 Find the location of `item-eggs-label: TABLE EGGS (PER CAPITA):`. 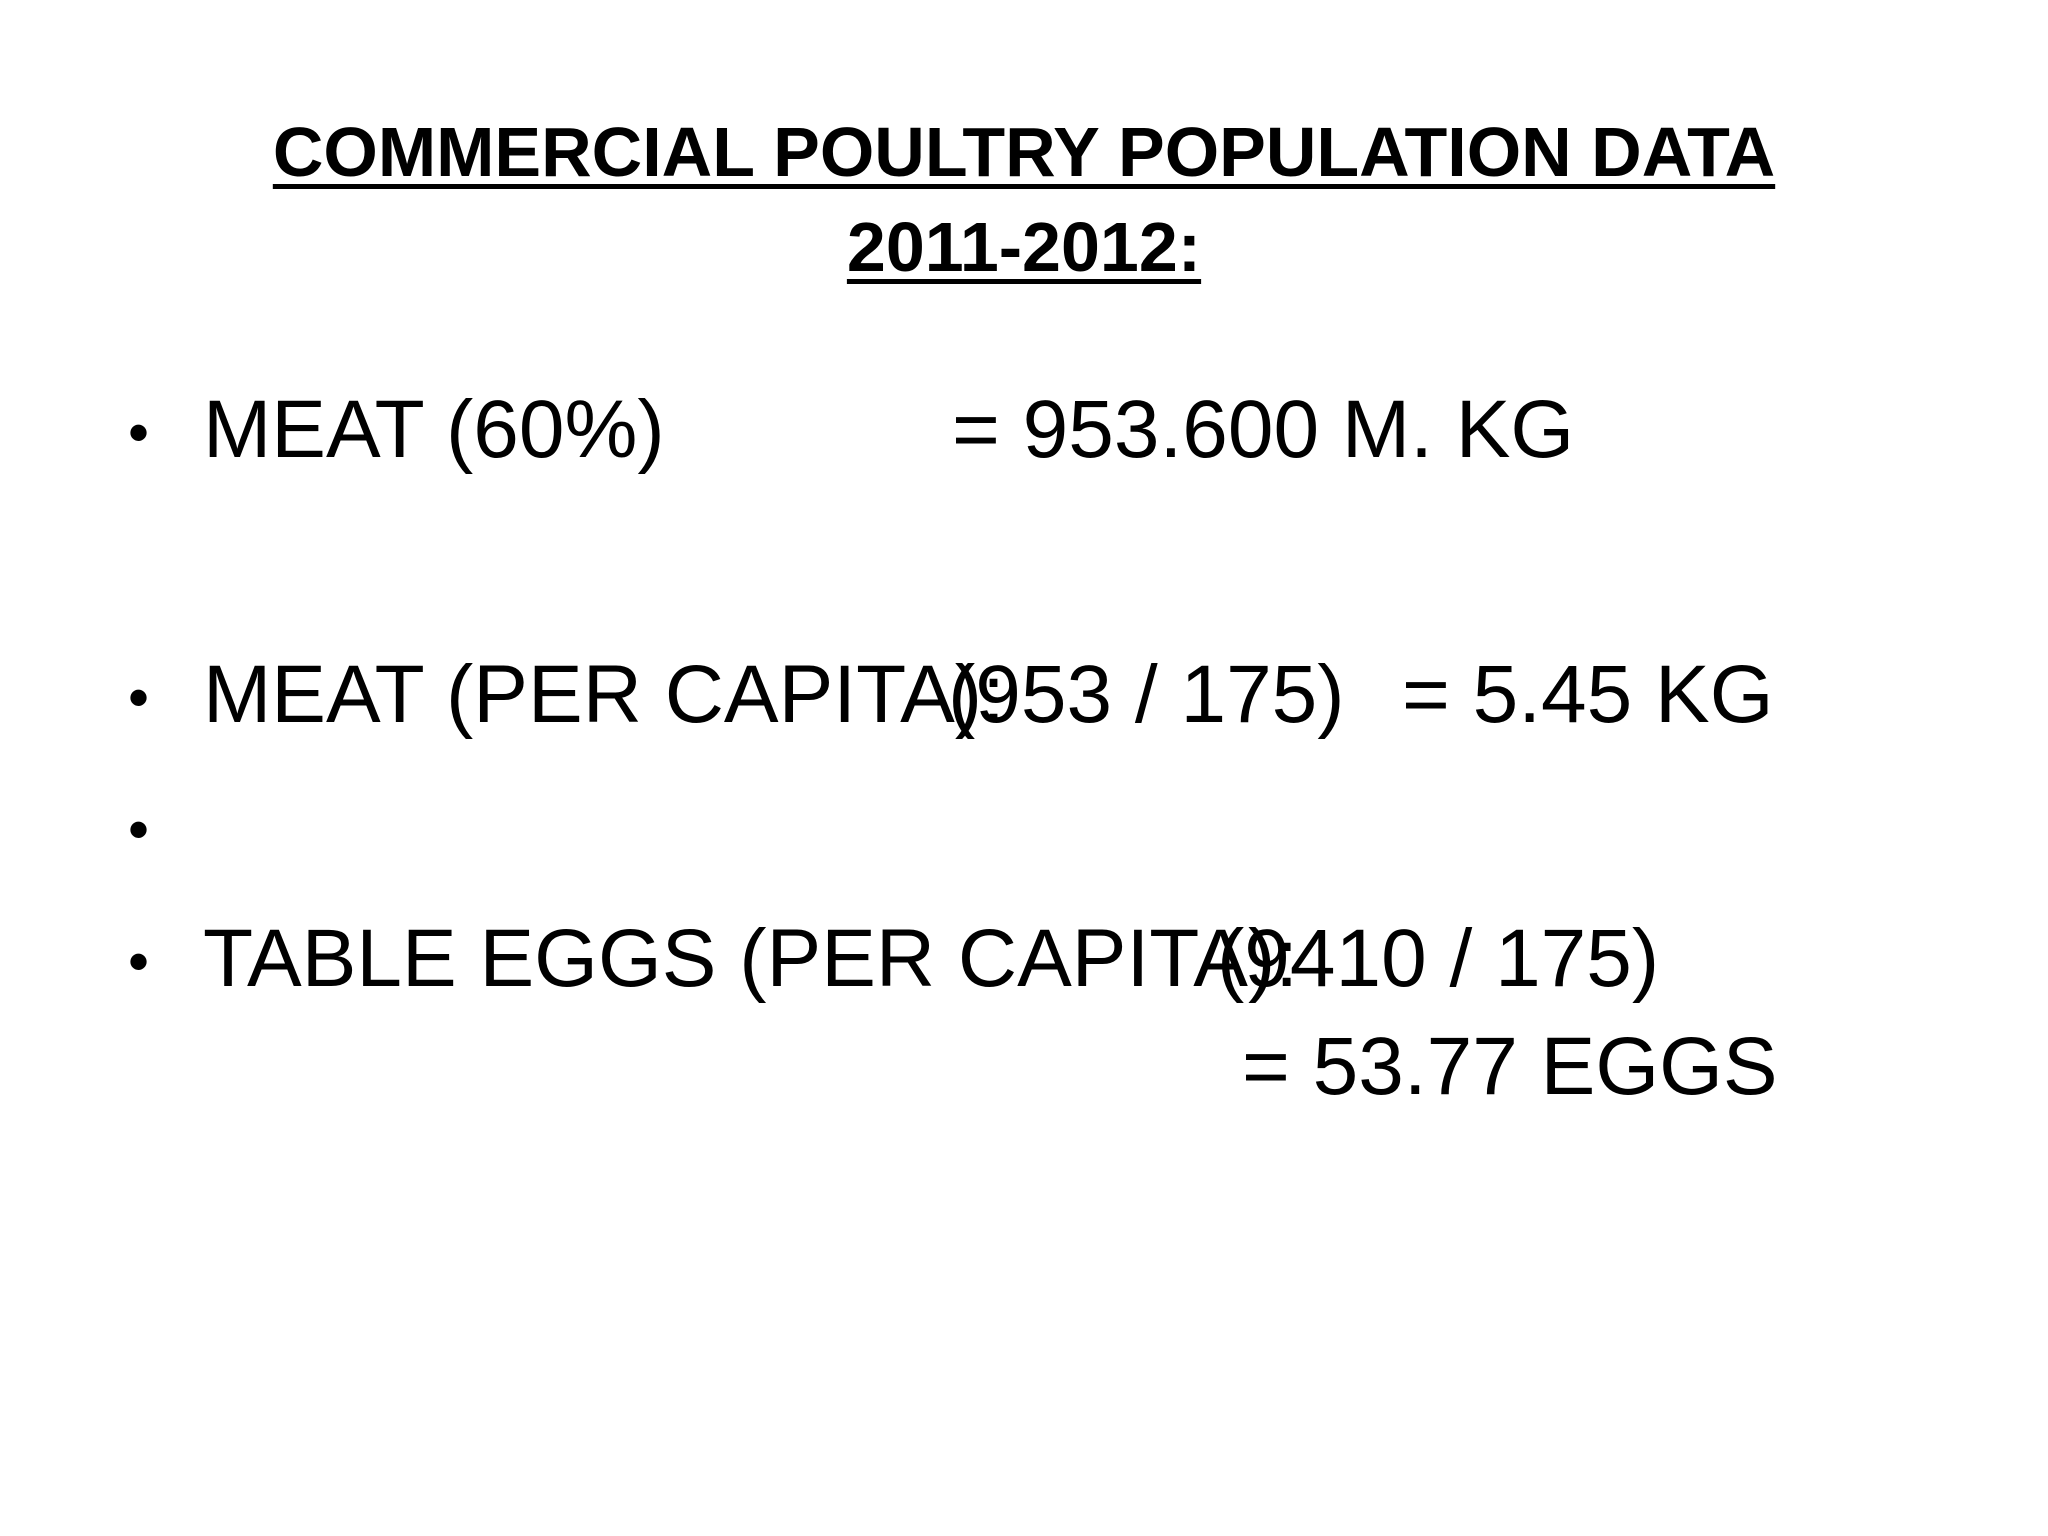

item-eggs-label: TABLE EGGS (PER CAPITA): is located at coordinates (751, 958).